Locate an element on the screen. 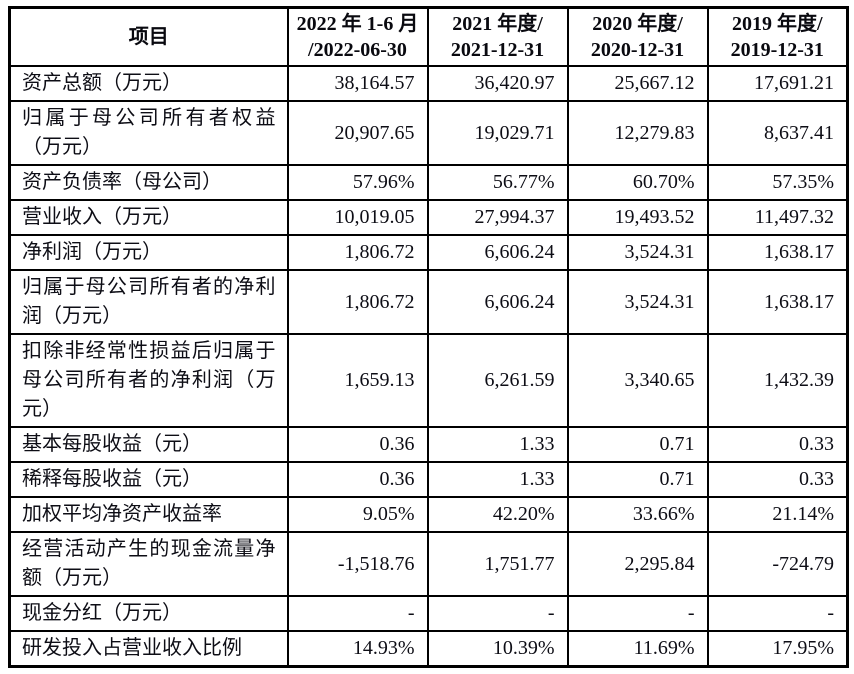  row-label: 归属于母公司所有者的净利润（万元） is located at coordinates (148, 302).